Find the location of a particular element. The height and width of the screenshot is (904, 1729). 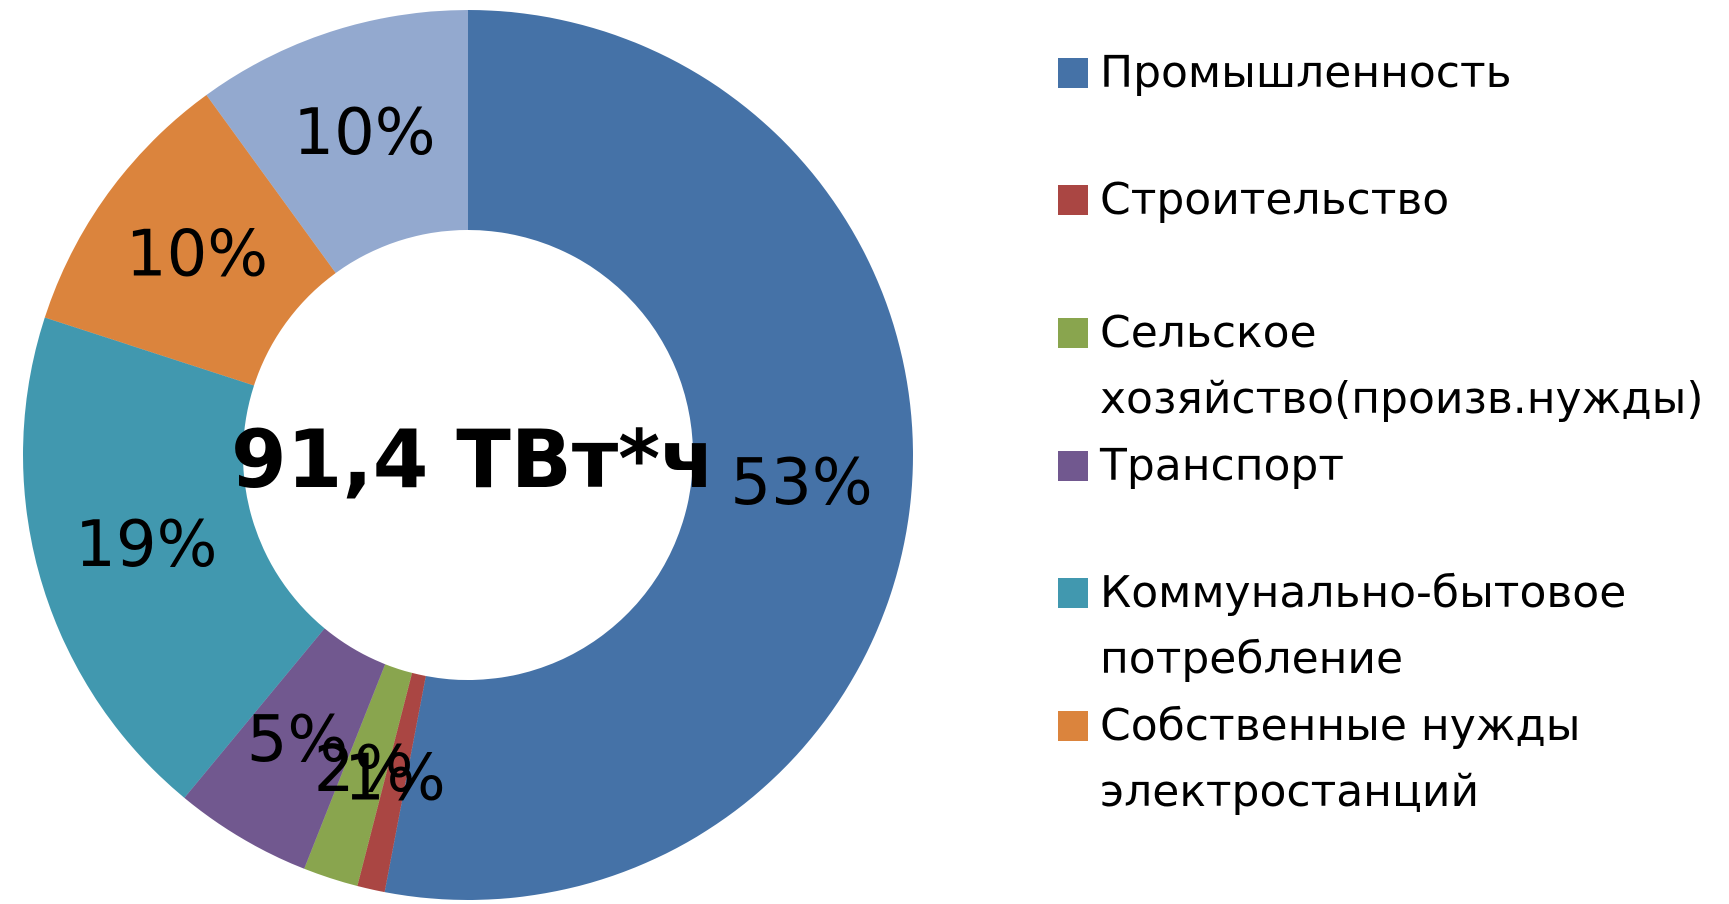

data-label: 19% is located at coordinates (146, 545).